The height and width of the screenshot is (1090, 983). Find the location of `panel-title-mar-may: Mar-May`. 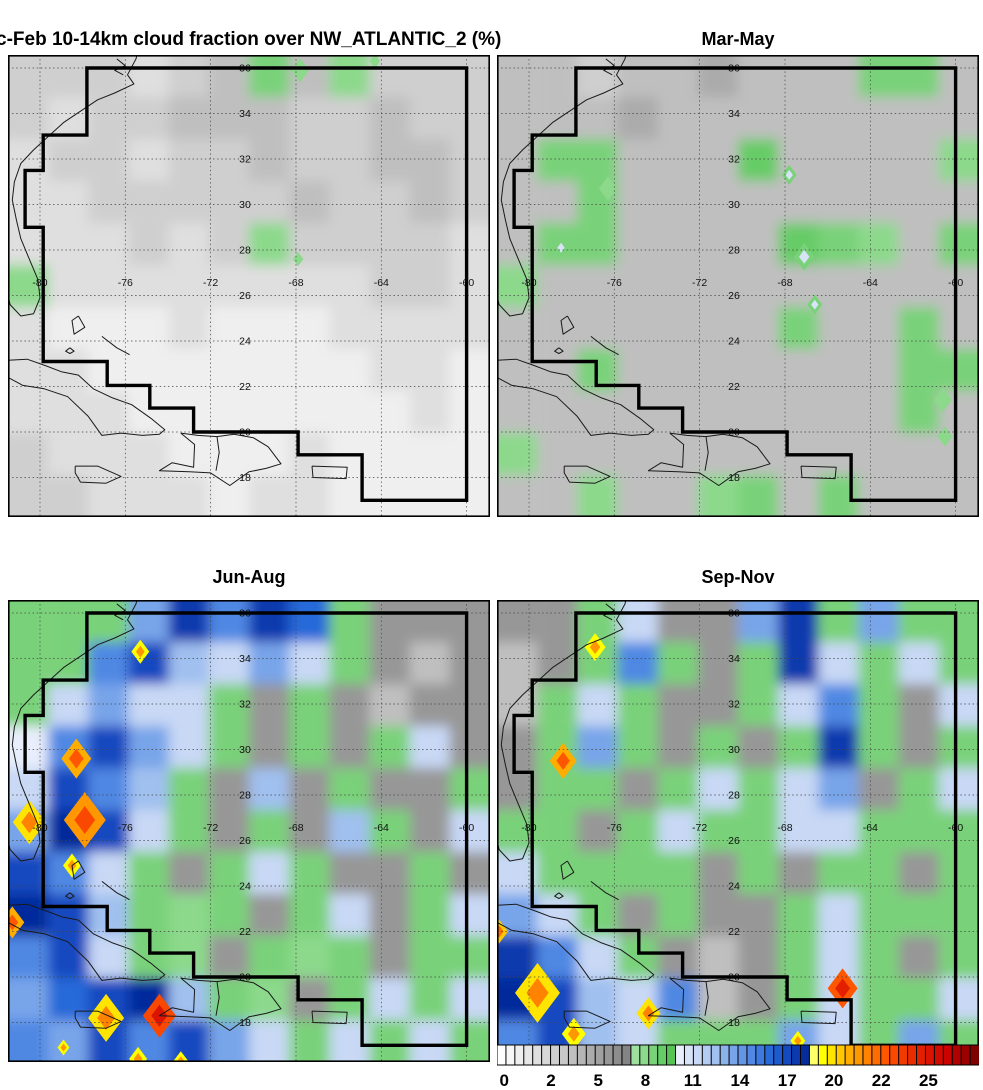

panel-title-mar-may: Mar-May is located at coordinates (738, 39).